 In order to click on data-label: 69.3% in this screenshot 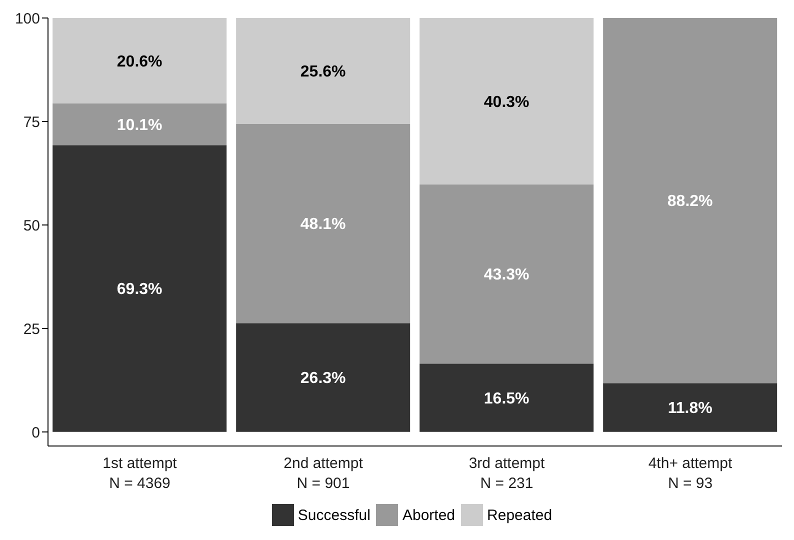, I will do `click(139, 289)`.